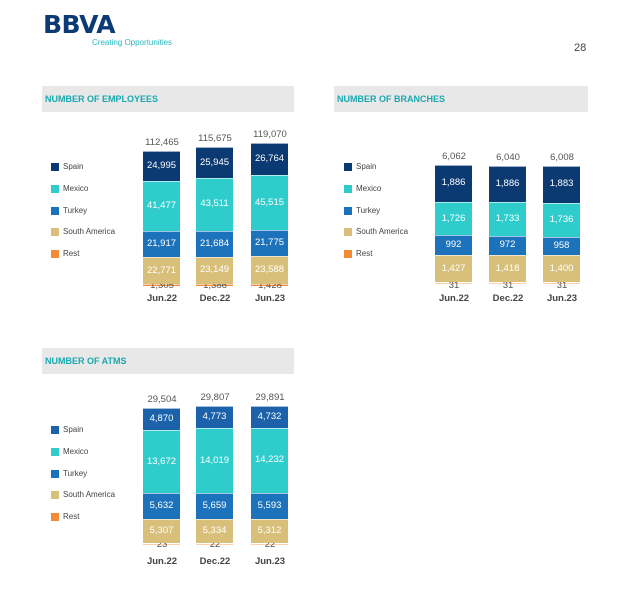 The width and height of the screenshot is (640, 600). What do you see at coordinates (391, 99) in the screenshot?
I see `branches-title: NUMBER OF BRANCHES` at bounding box center [391, 99].